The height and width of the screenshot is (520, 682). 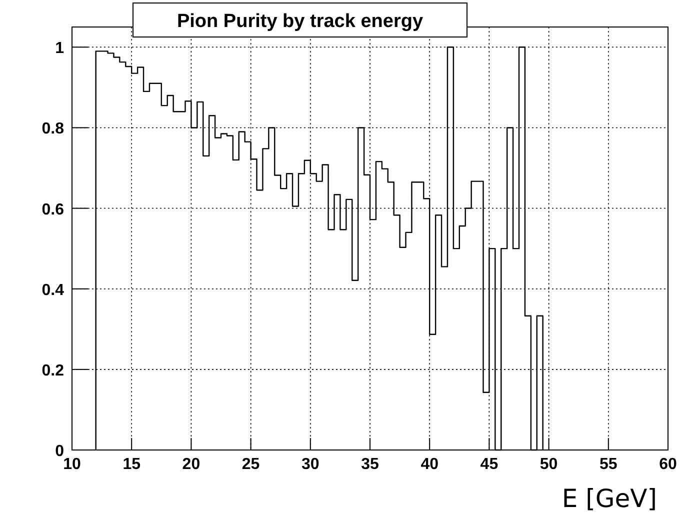 What do you see at coordinates (489, 464) in the screenshot?
I see `x-tick-label: 45` at bounding box center [489, 464].